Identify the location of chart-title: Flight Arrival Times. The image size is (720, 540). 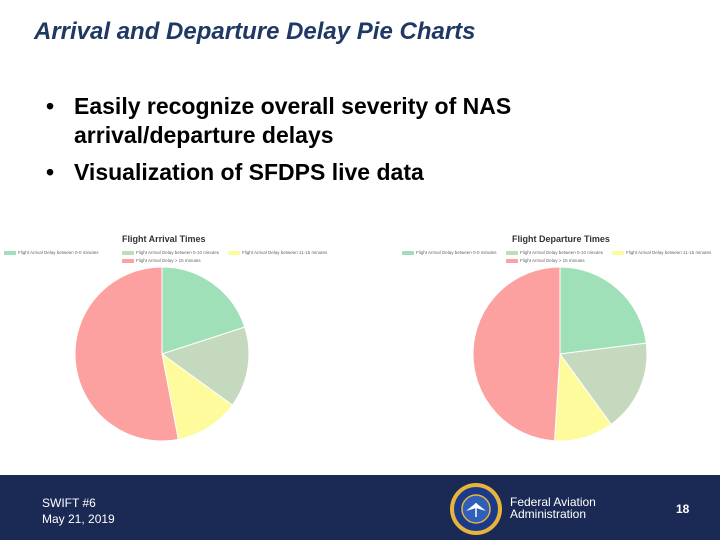
(164, 239).